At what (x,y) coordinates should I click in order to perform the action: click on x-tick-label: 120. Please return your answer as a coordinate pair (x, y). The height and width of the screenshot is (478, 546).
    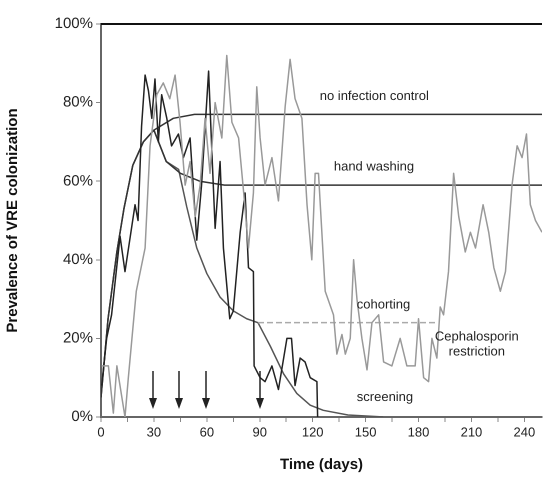
    Looking at the image, I should click on (313, 432).